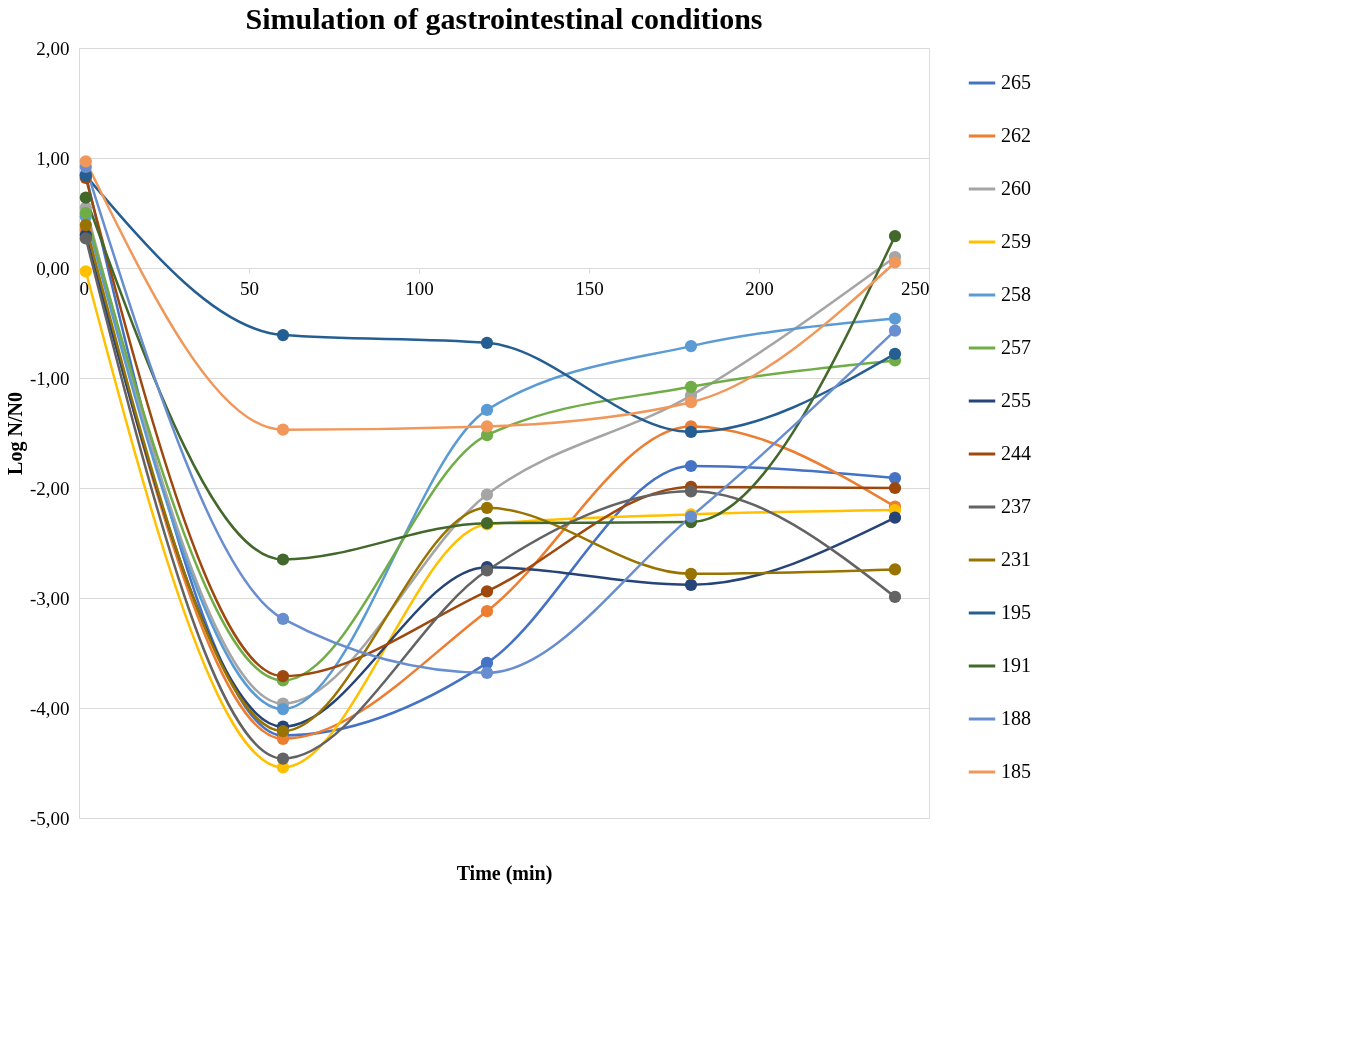 The width and height of the screenshot is (1346, 1059). What do you see at coordinates (1016, 135) in the screenshot?
I see `legend-label: 262` at bounding box center [1016, 135].